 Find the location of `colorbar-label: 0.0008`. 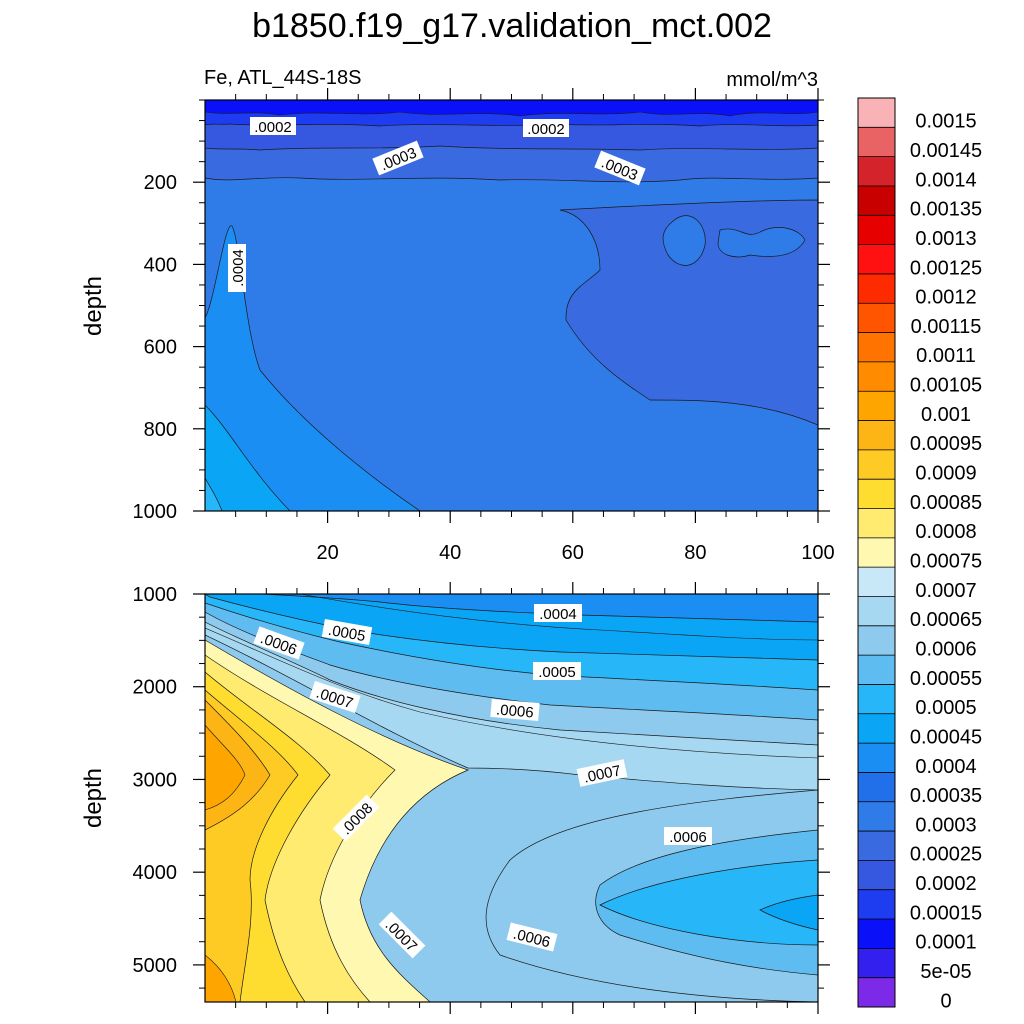

colorbar-label: 0.0008 is located at coordinates (945, 532).